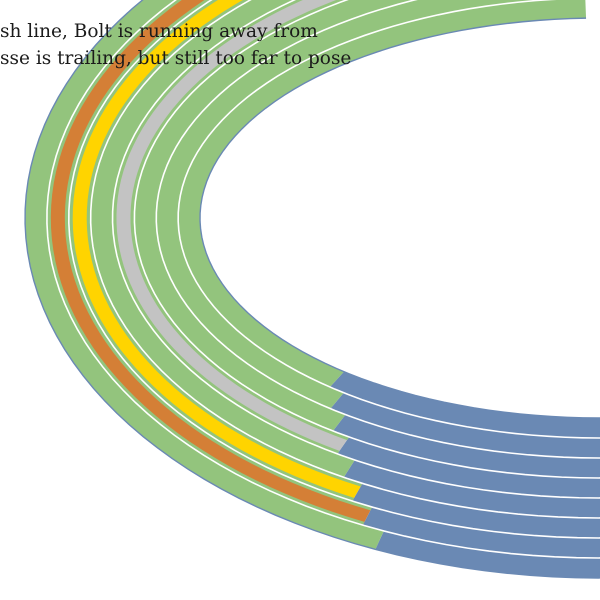 The height and width of the screenshot is (600, 600). I want to click on caption-line-1: sh line, Bolt is running away from, so click(159, 31).